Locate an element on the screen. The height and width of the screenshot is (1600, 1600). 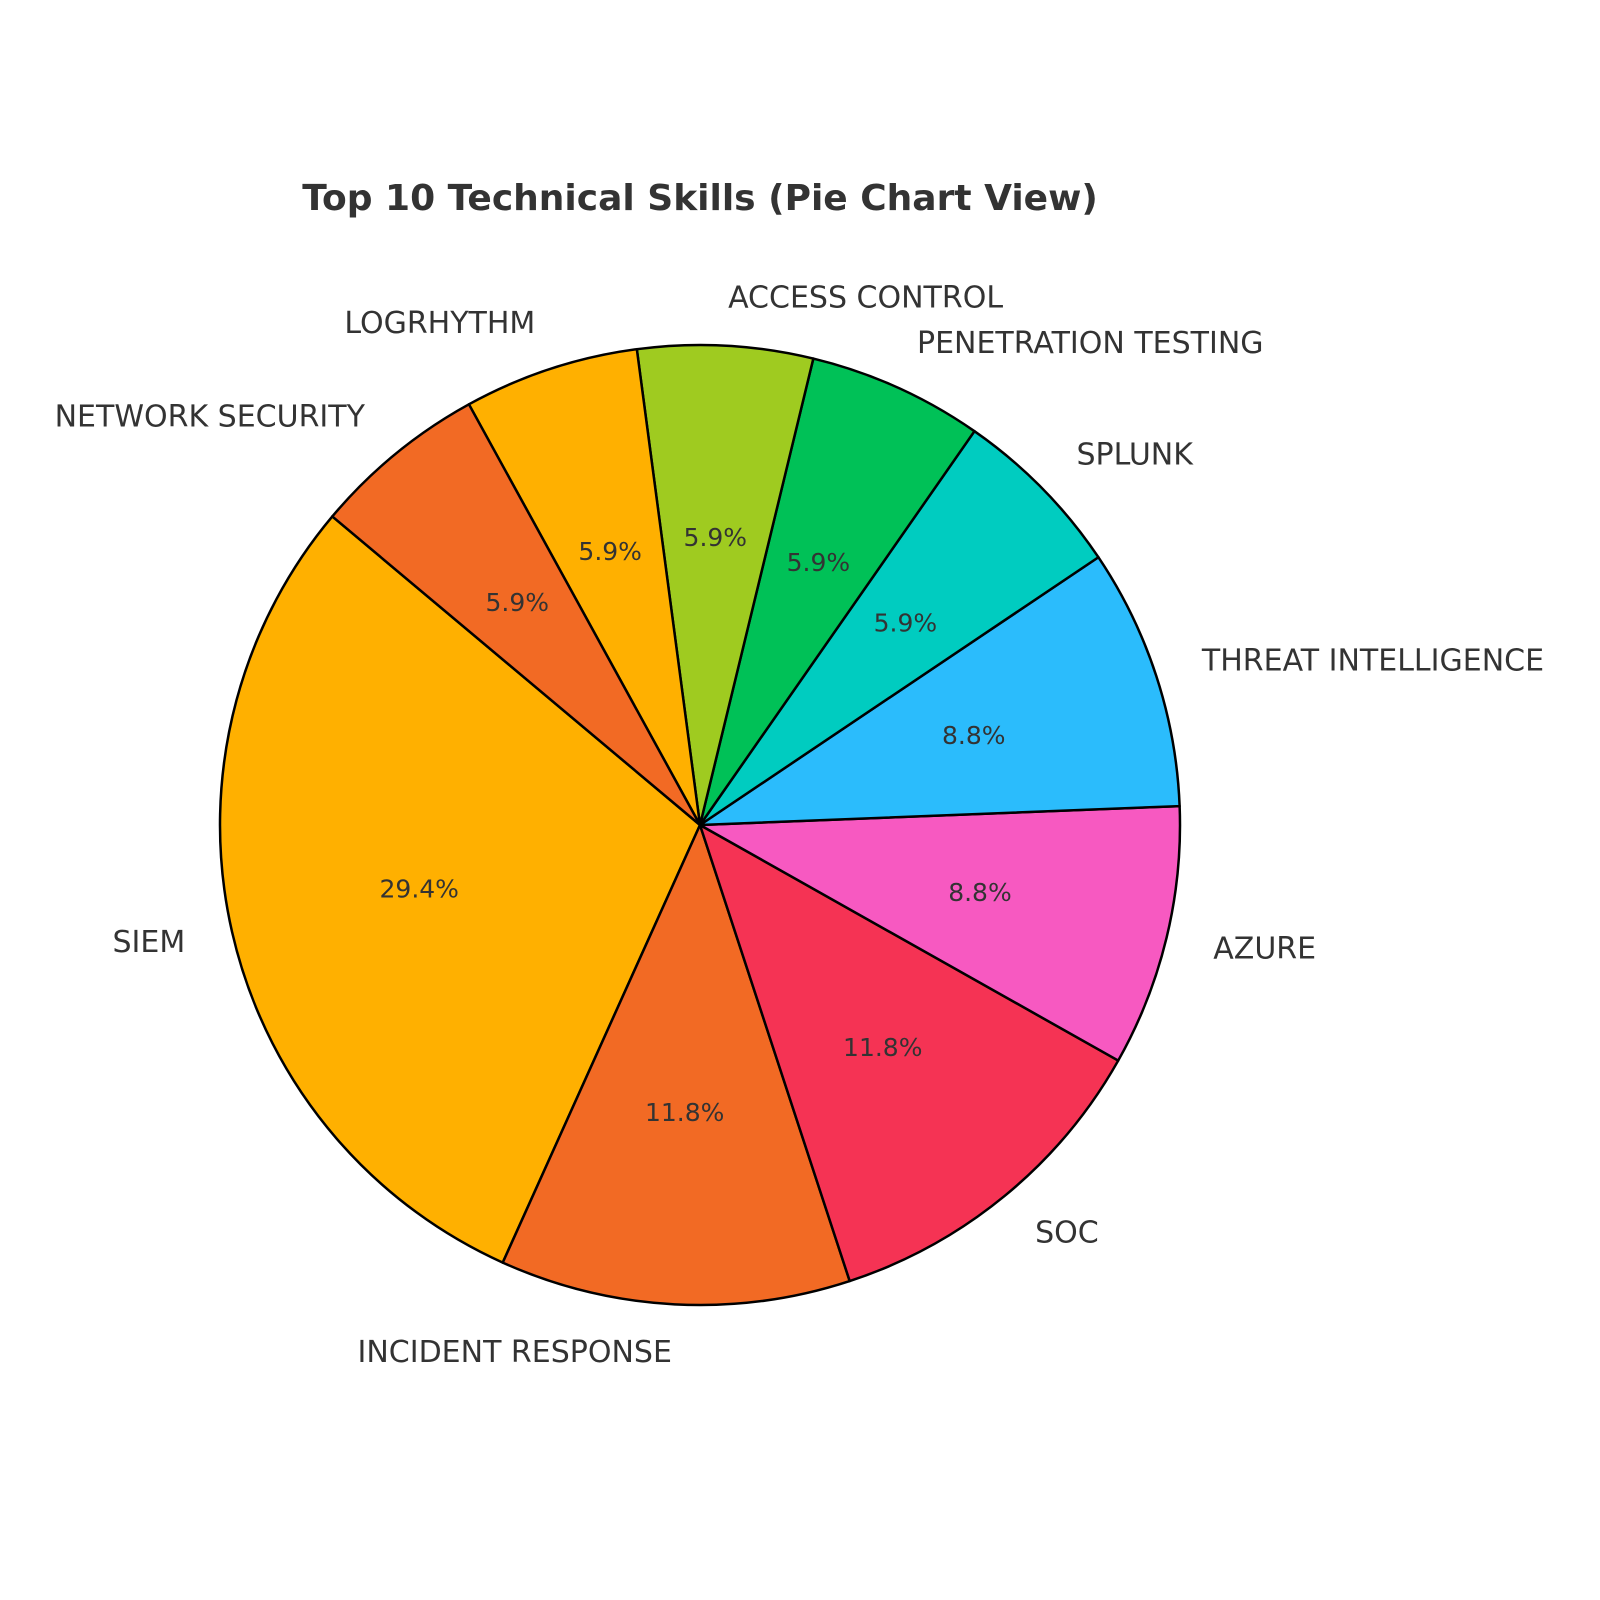
pct-label-penetration-testing: 5.9% is located at coordinates (819, 562).